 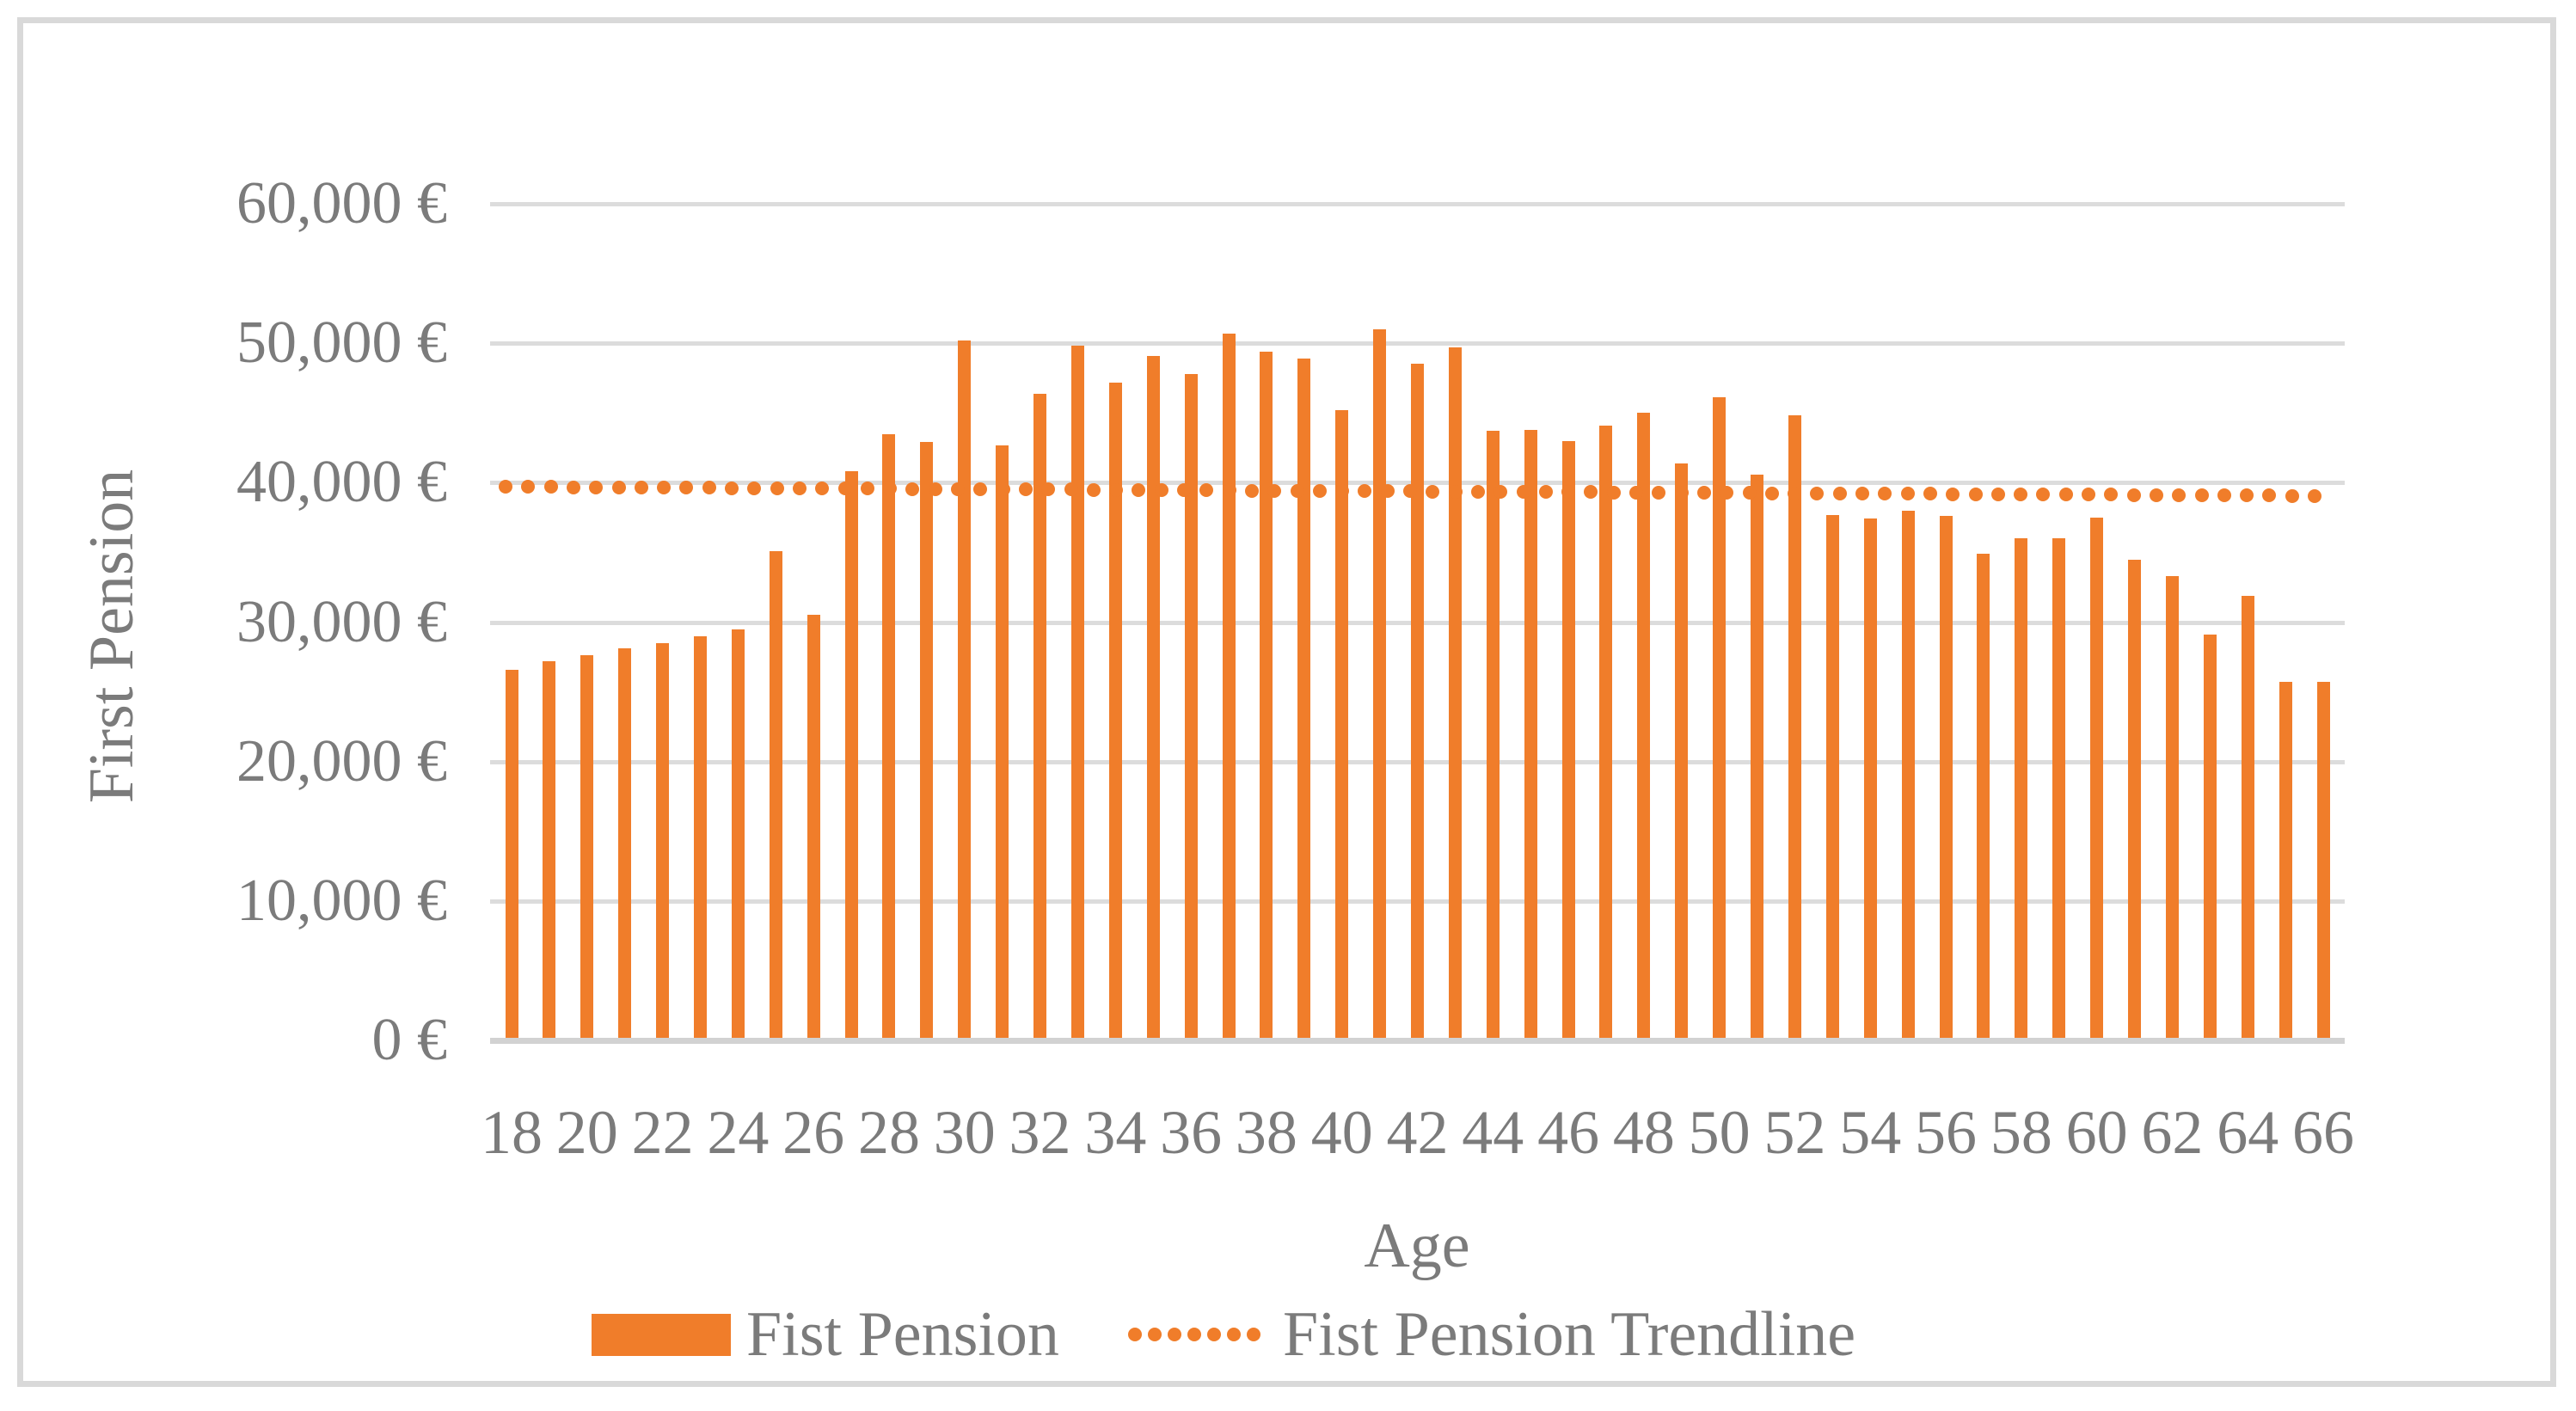 What do you see at coordinates (341, 621) in the screenshot?
I see `y-tick-label: 30,000 €` at bounding box center [341, 621].